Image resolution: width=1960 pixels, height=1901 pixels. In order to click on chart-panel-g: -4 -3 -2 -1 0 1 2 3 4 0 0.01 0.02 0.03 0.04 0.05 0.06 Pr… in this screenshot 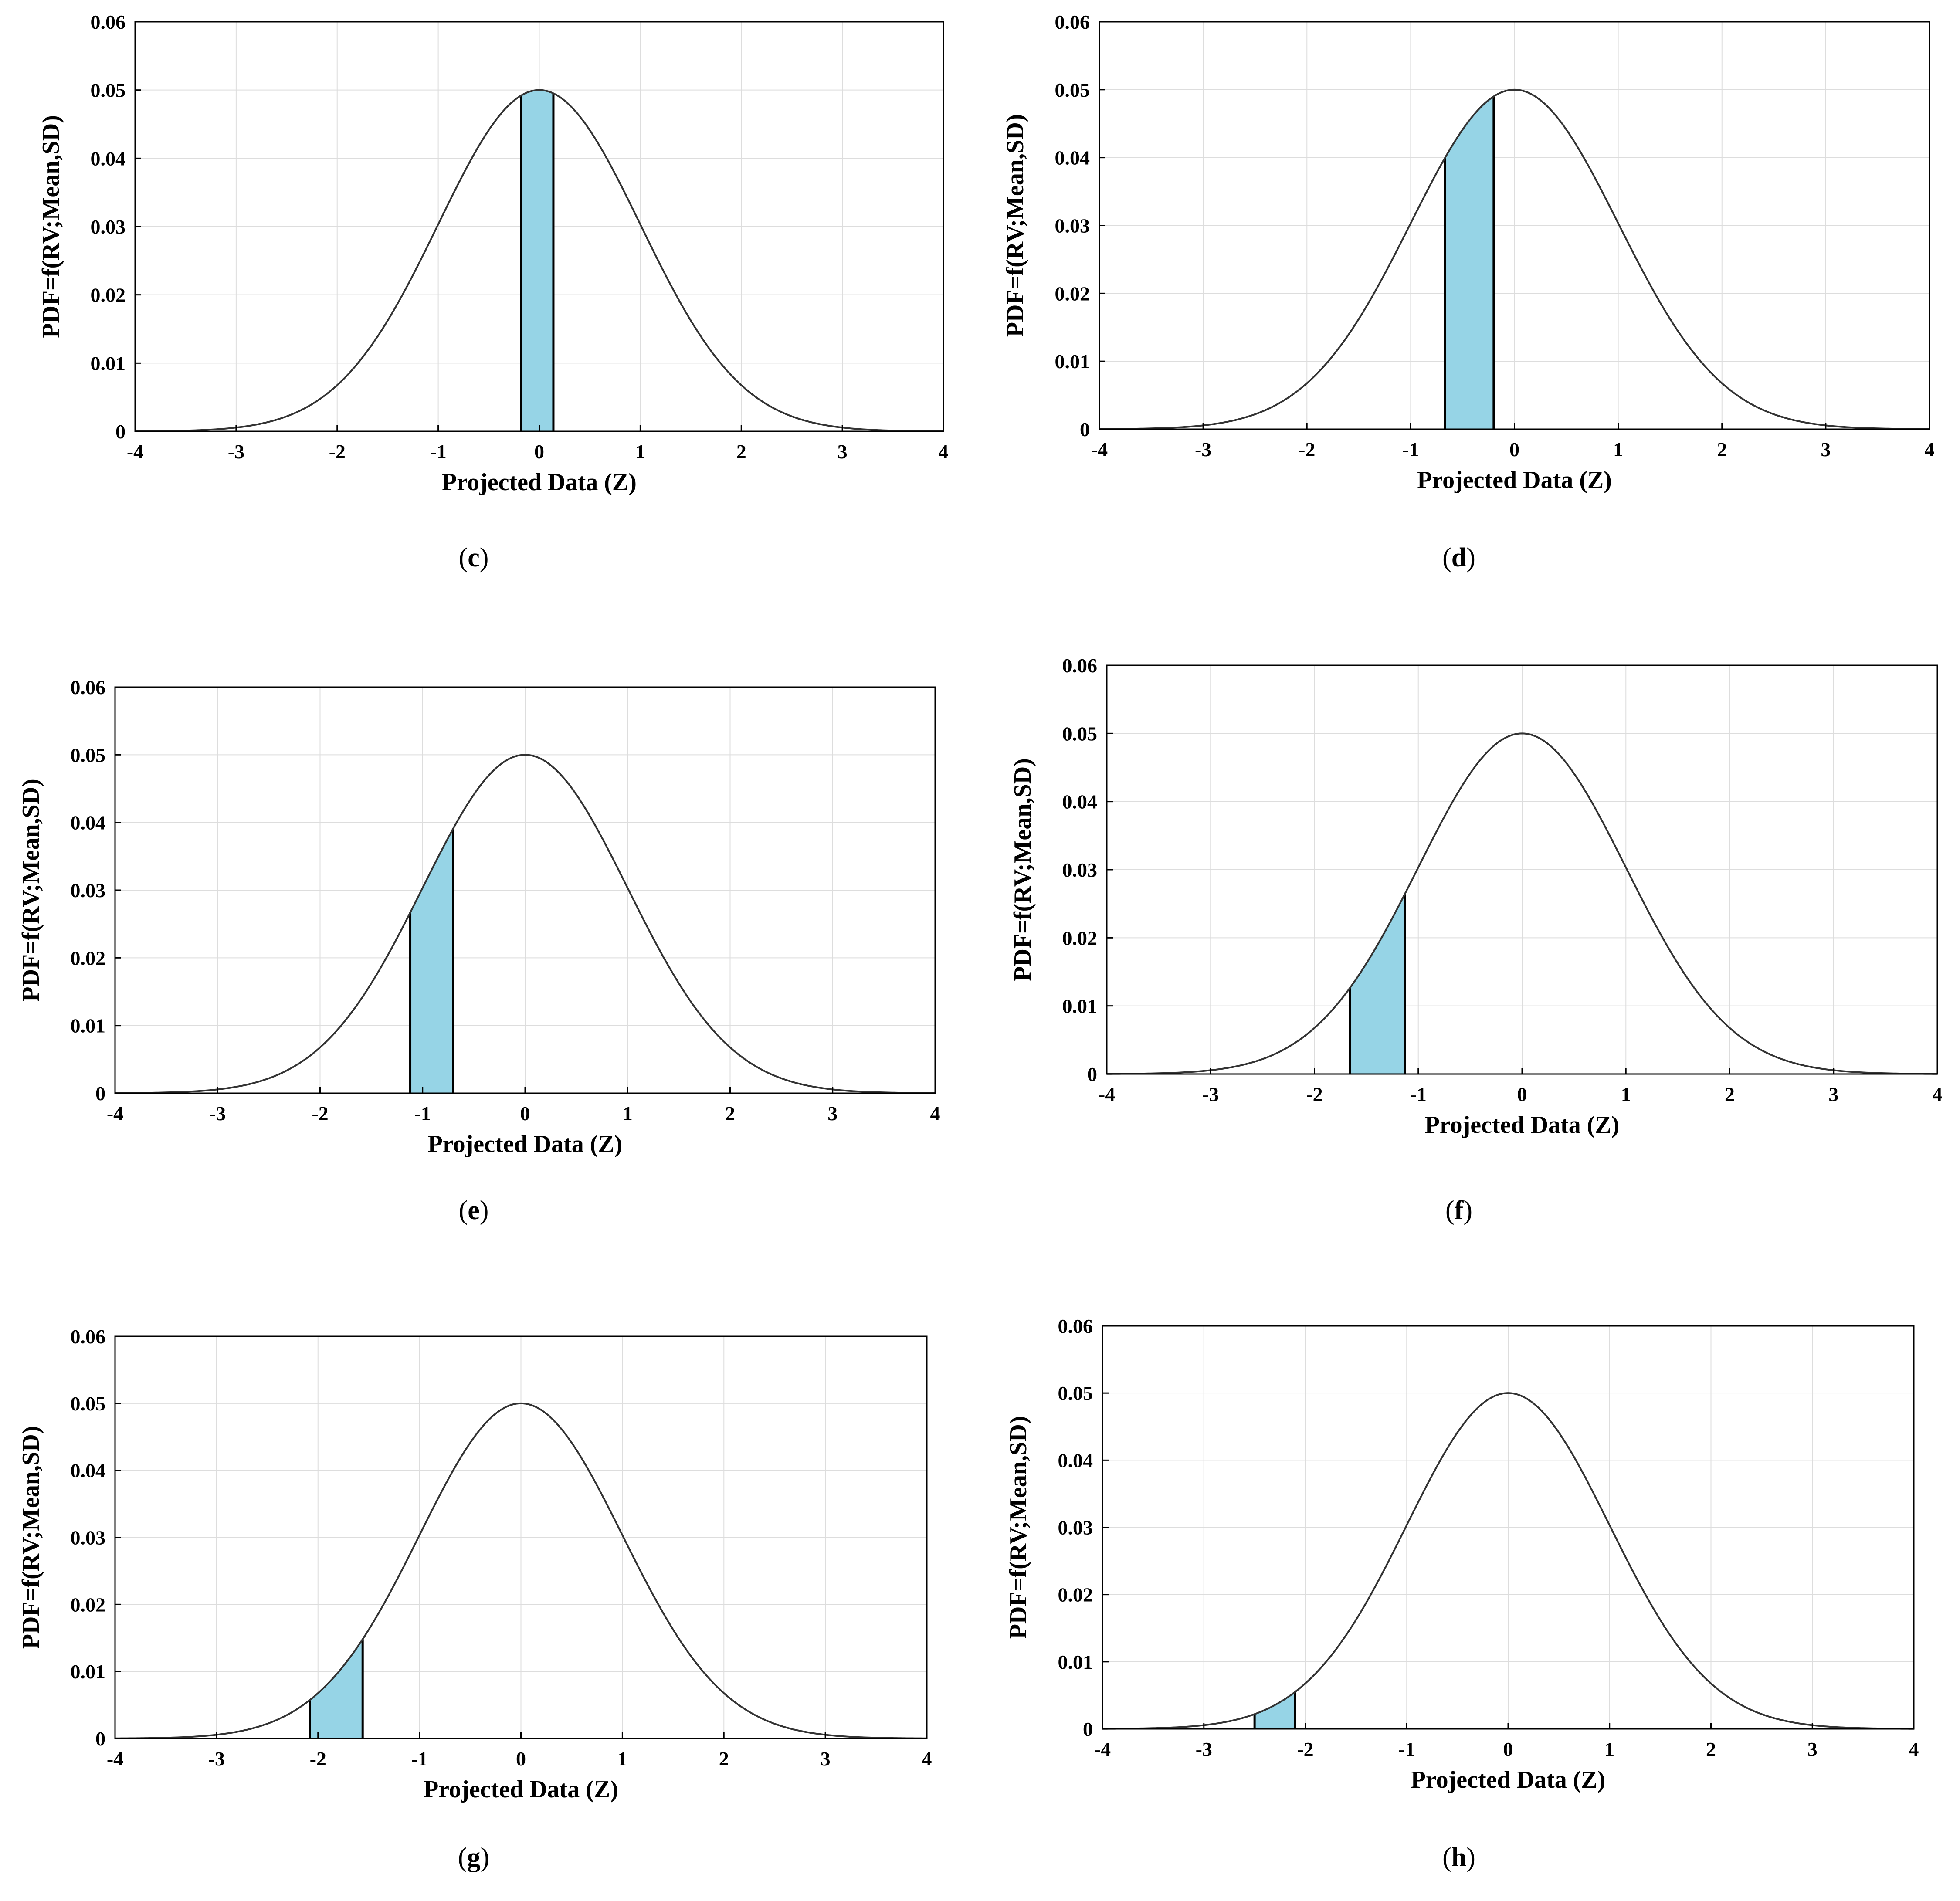, I will do `click(474, 1564)`.